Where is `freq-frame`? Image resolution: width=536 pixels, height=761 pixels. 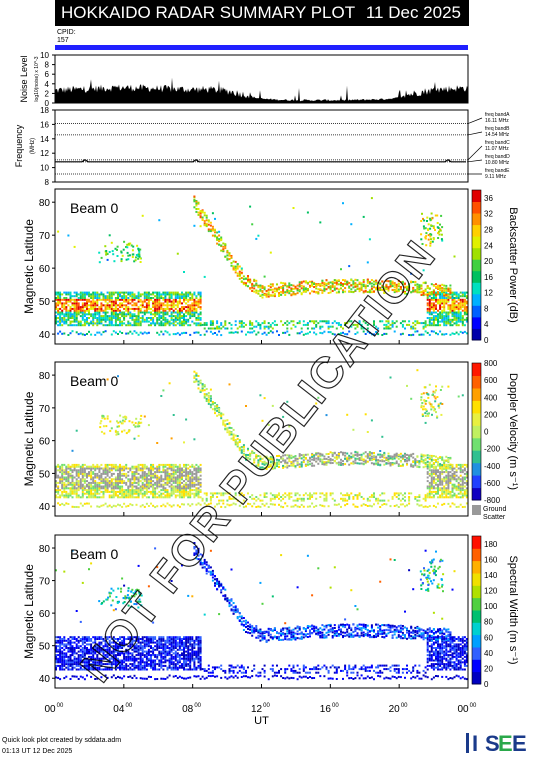
freq-frame is located at coordinates (261, 146).